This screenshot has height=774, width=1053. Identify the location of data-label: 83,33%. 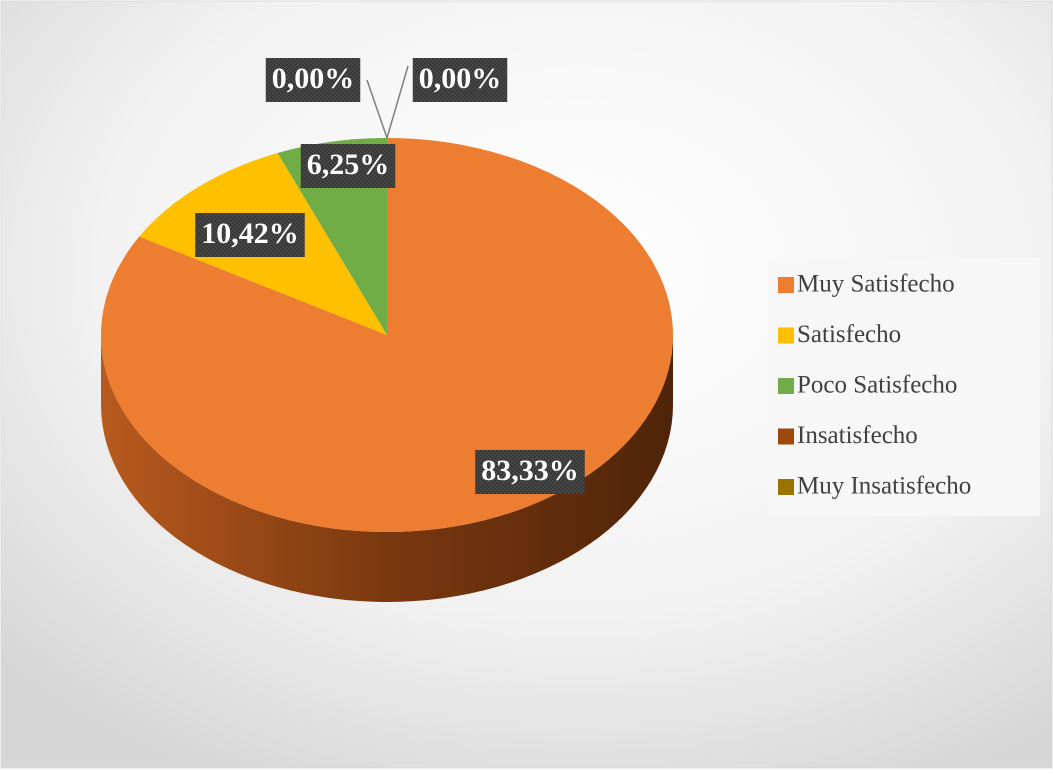
(530, 470).